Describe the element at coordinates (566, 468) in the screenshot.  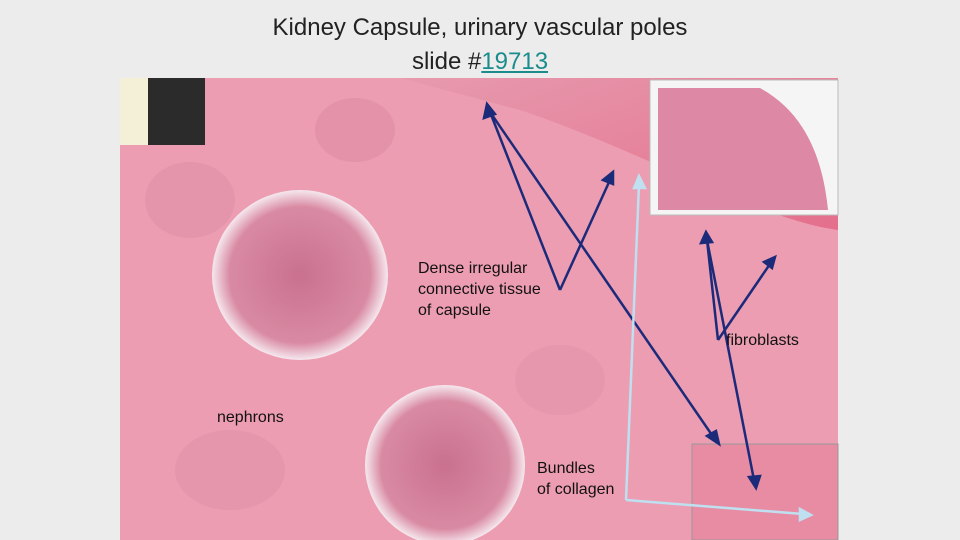
I see `label-line: Bundles` at that location.